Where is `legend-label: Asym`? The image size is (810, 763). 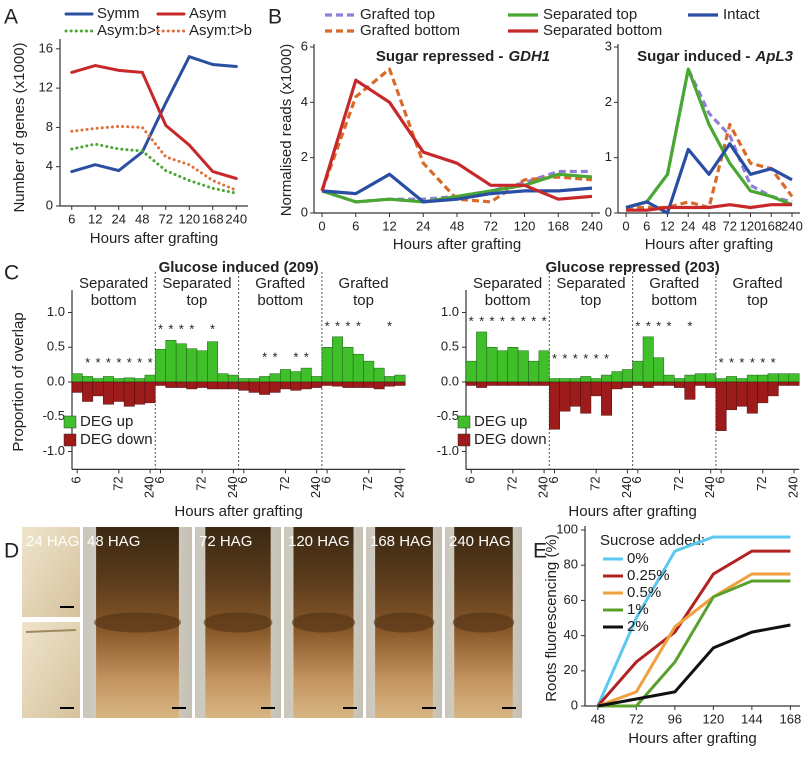 legend-label: Asym is located at coordinates (208, 13).